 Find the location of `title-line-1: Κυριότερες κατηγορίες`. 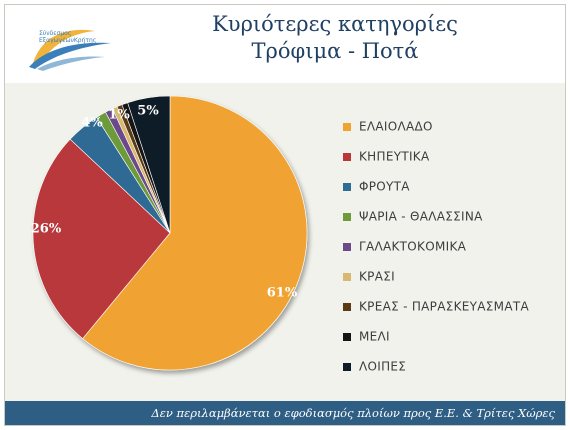

title-line-1: Κυριότερες κατηγορίες is located at coordinates (335, 24).